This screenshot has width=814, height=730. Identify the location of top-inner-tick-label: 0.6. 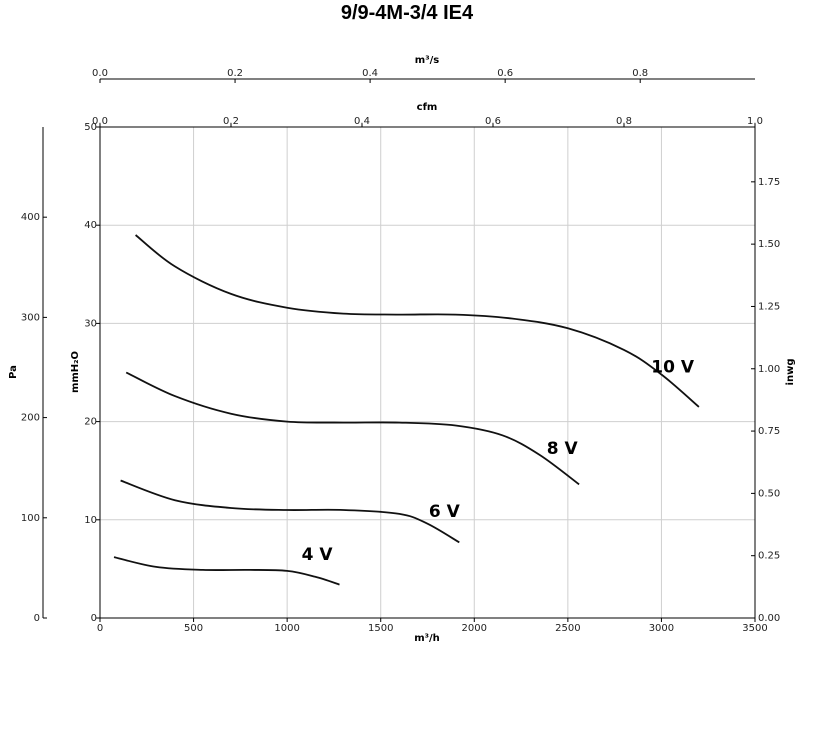
(493, 121).